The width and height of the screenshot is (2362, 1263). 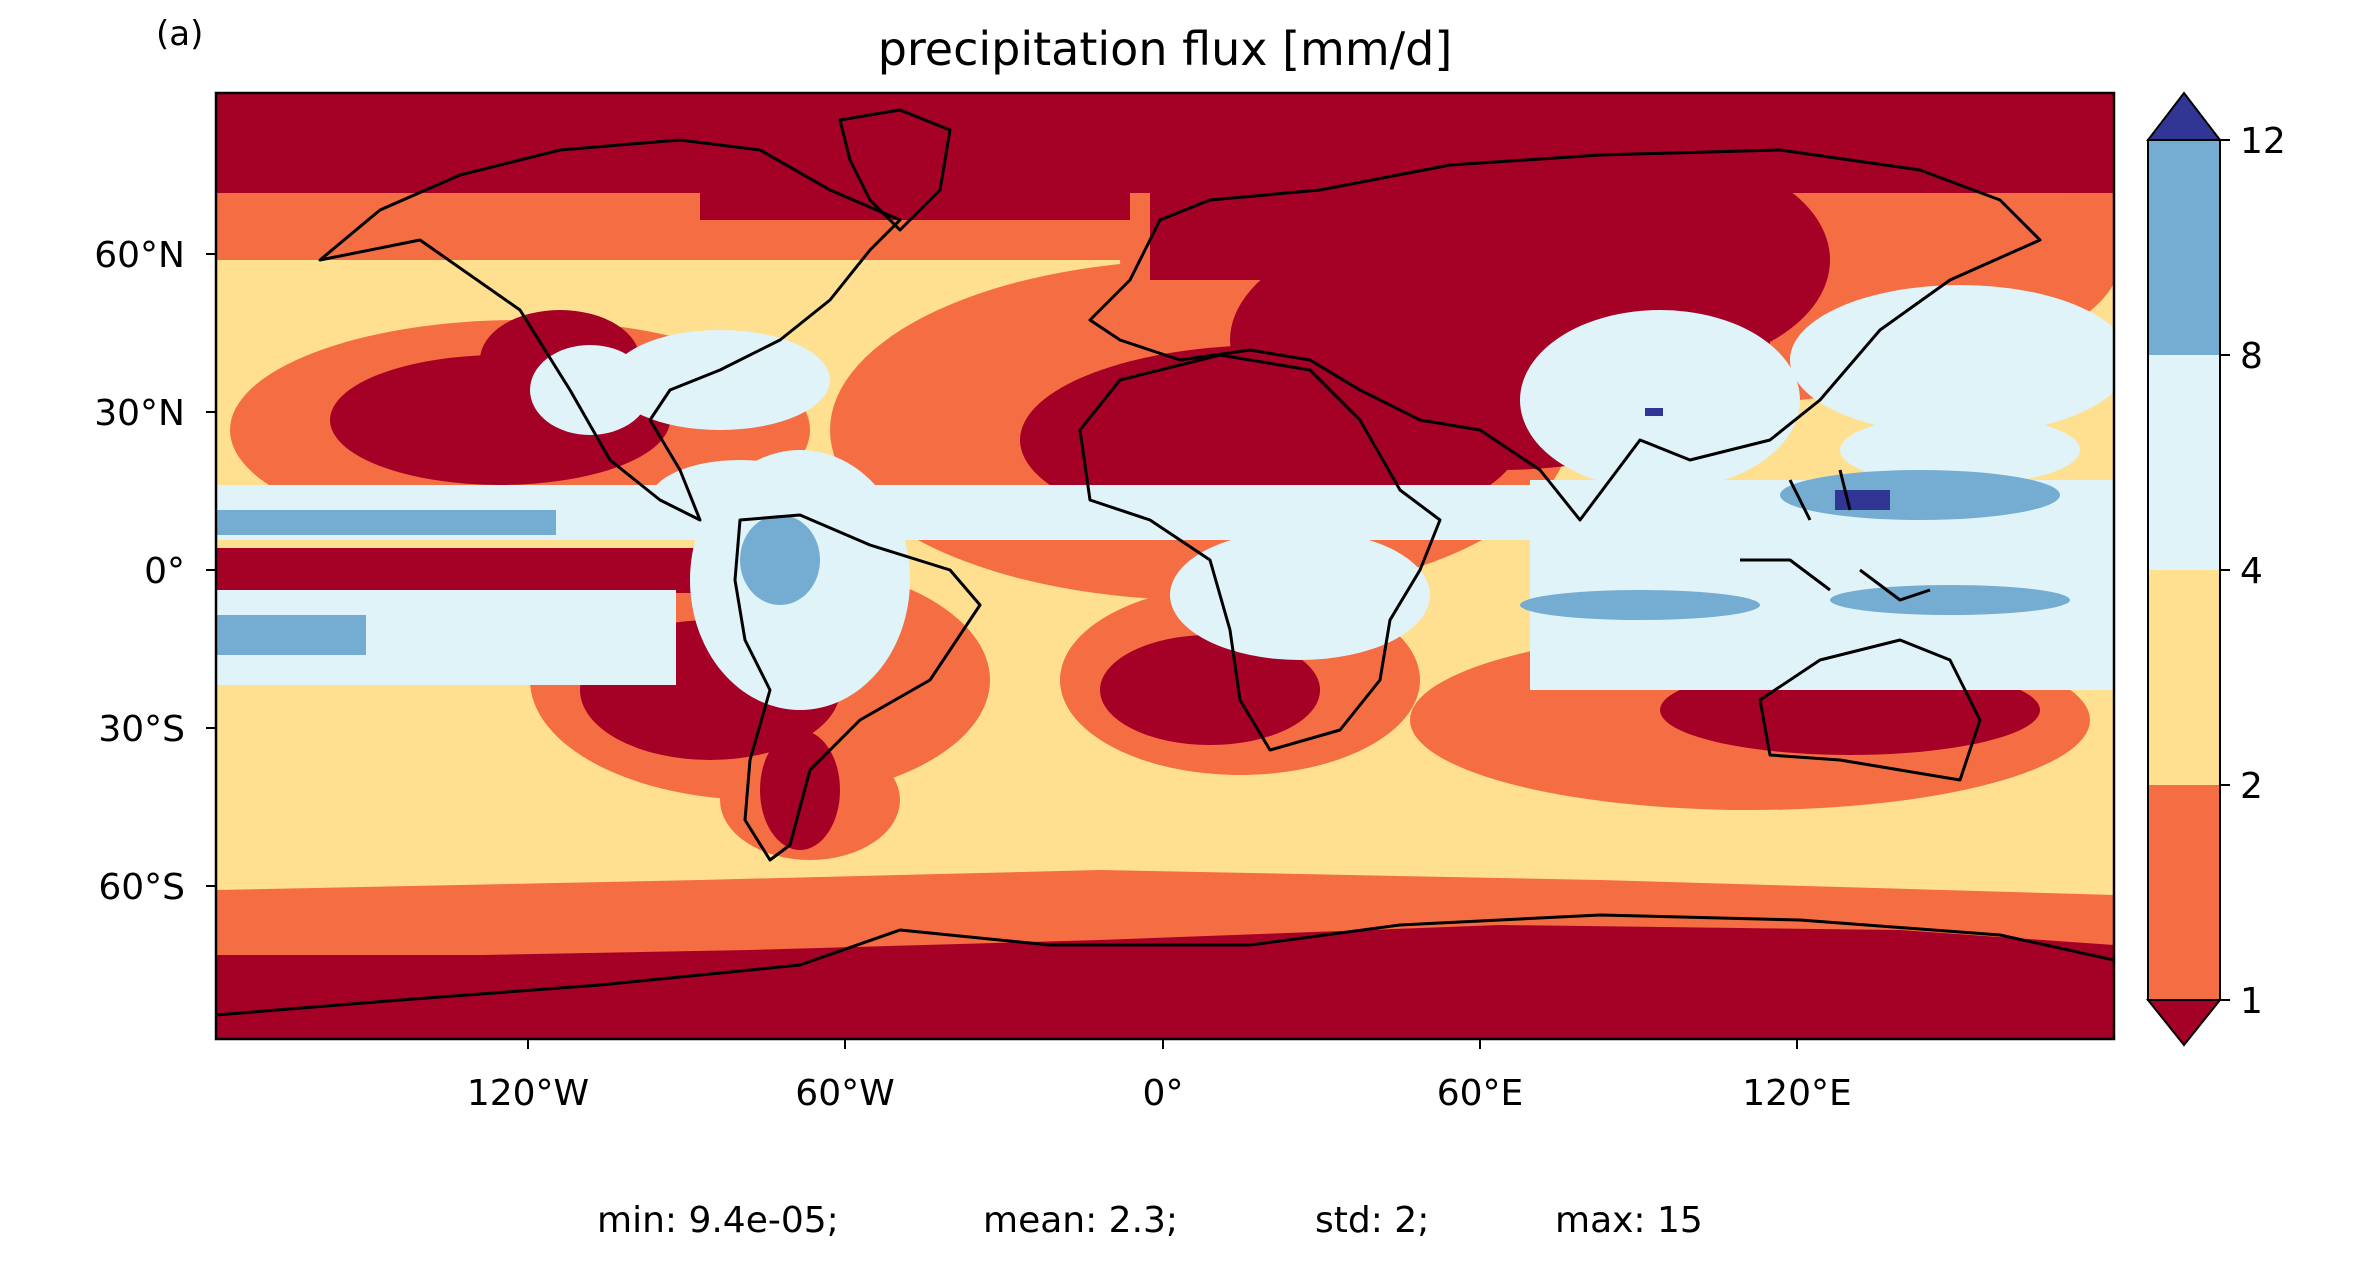 I want to click on coast-south-america, so click(x=857, y=687).